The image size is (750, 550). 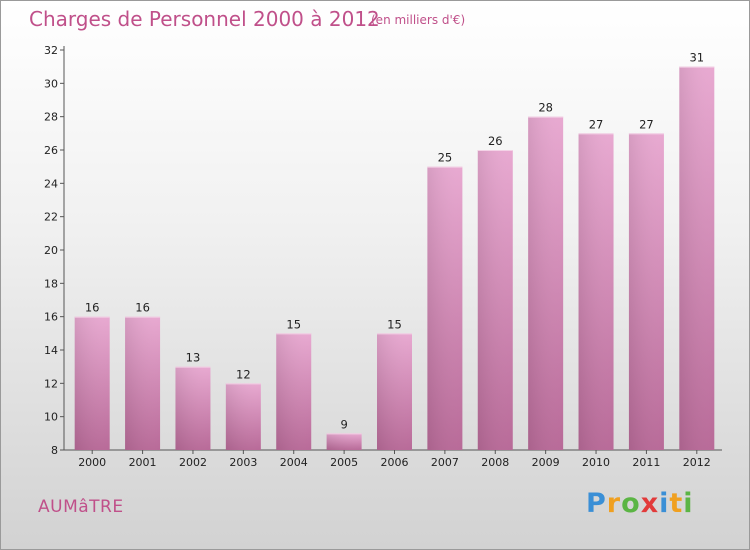 What do you see at coordinates (243, 462) in the screenshot?
I see `x-tick-label: 2003` at bounding box center [243, 462].